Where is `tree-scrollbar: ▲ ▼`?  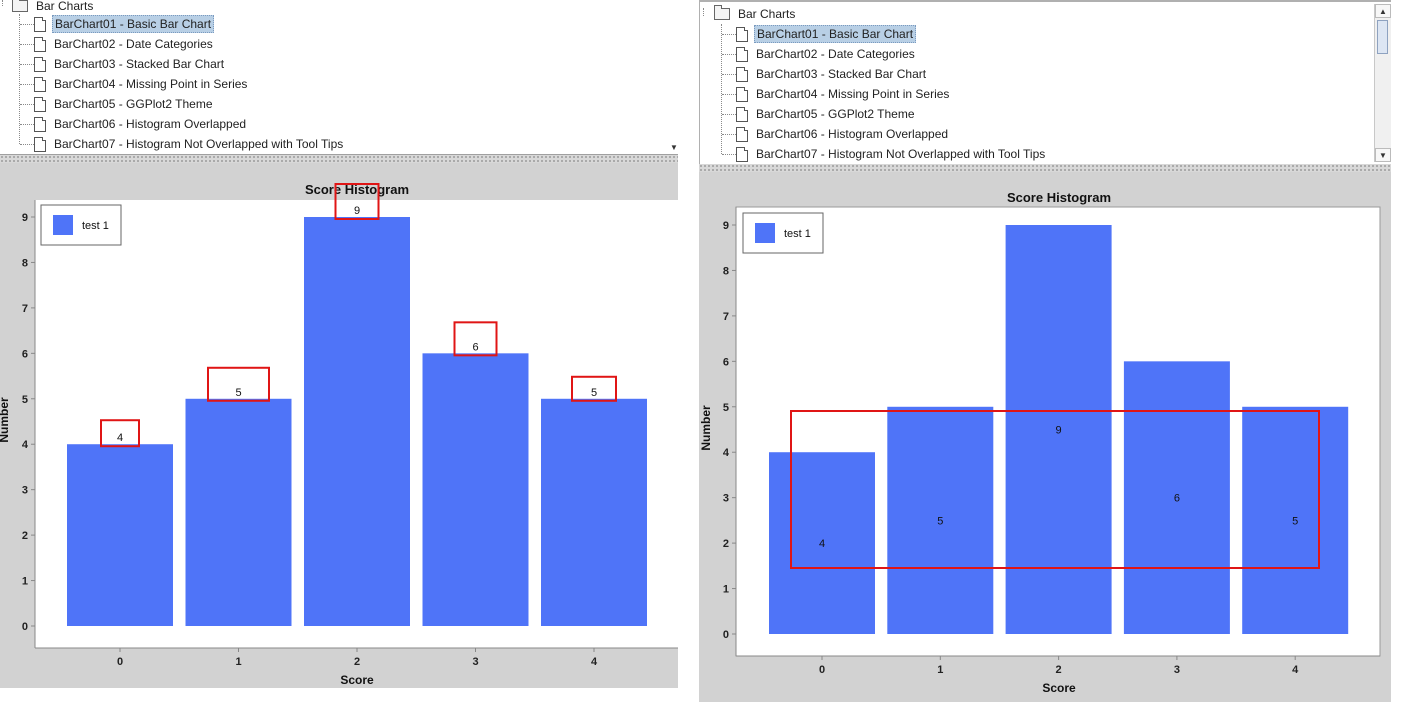
tree-scrollbar: ▲ ▼ is located at coordinates (1382, 83).